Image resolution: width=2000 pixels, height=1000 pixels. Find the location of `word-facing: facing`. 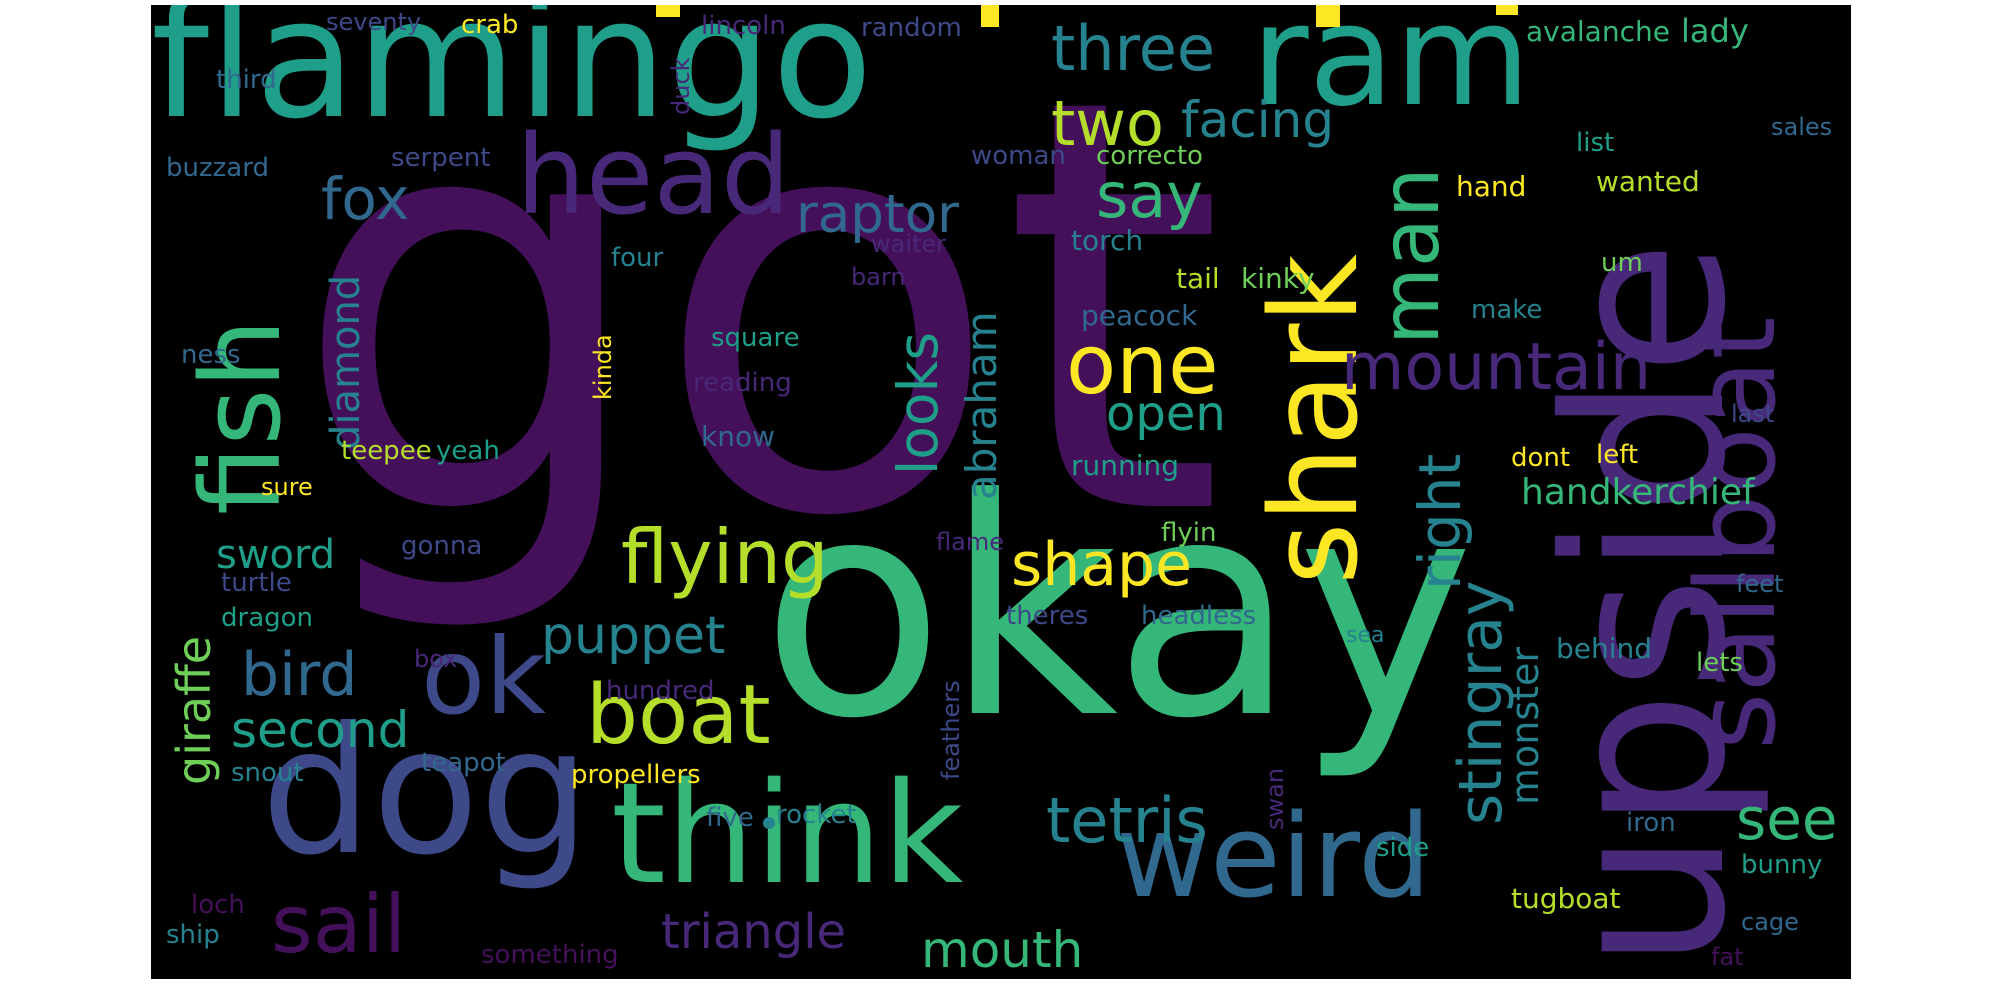

word-facing: facing is located at coordinates (1258, 120).